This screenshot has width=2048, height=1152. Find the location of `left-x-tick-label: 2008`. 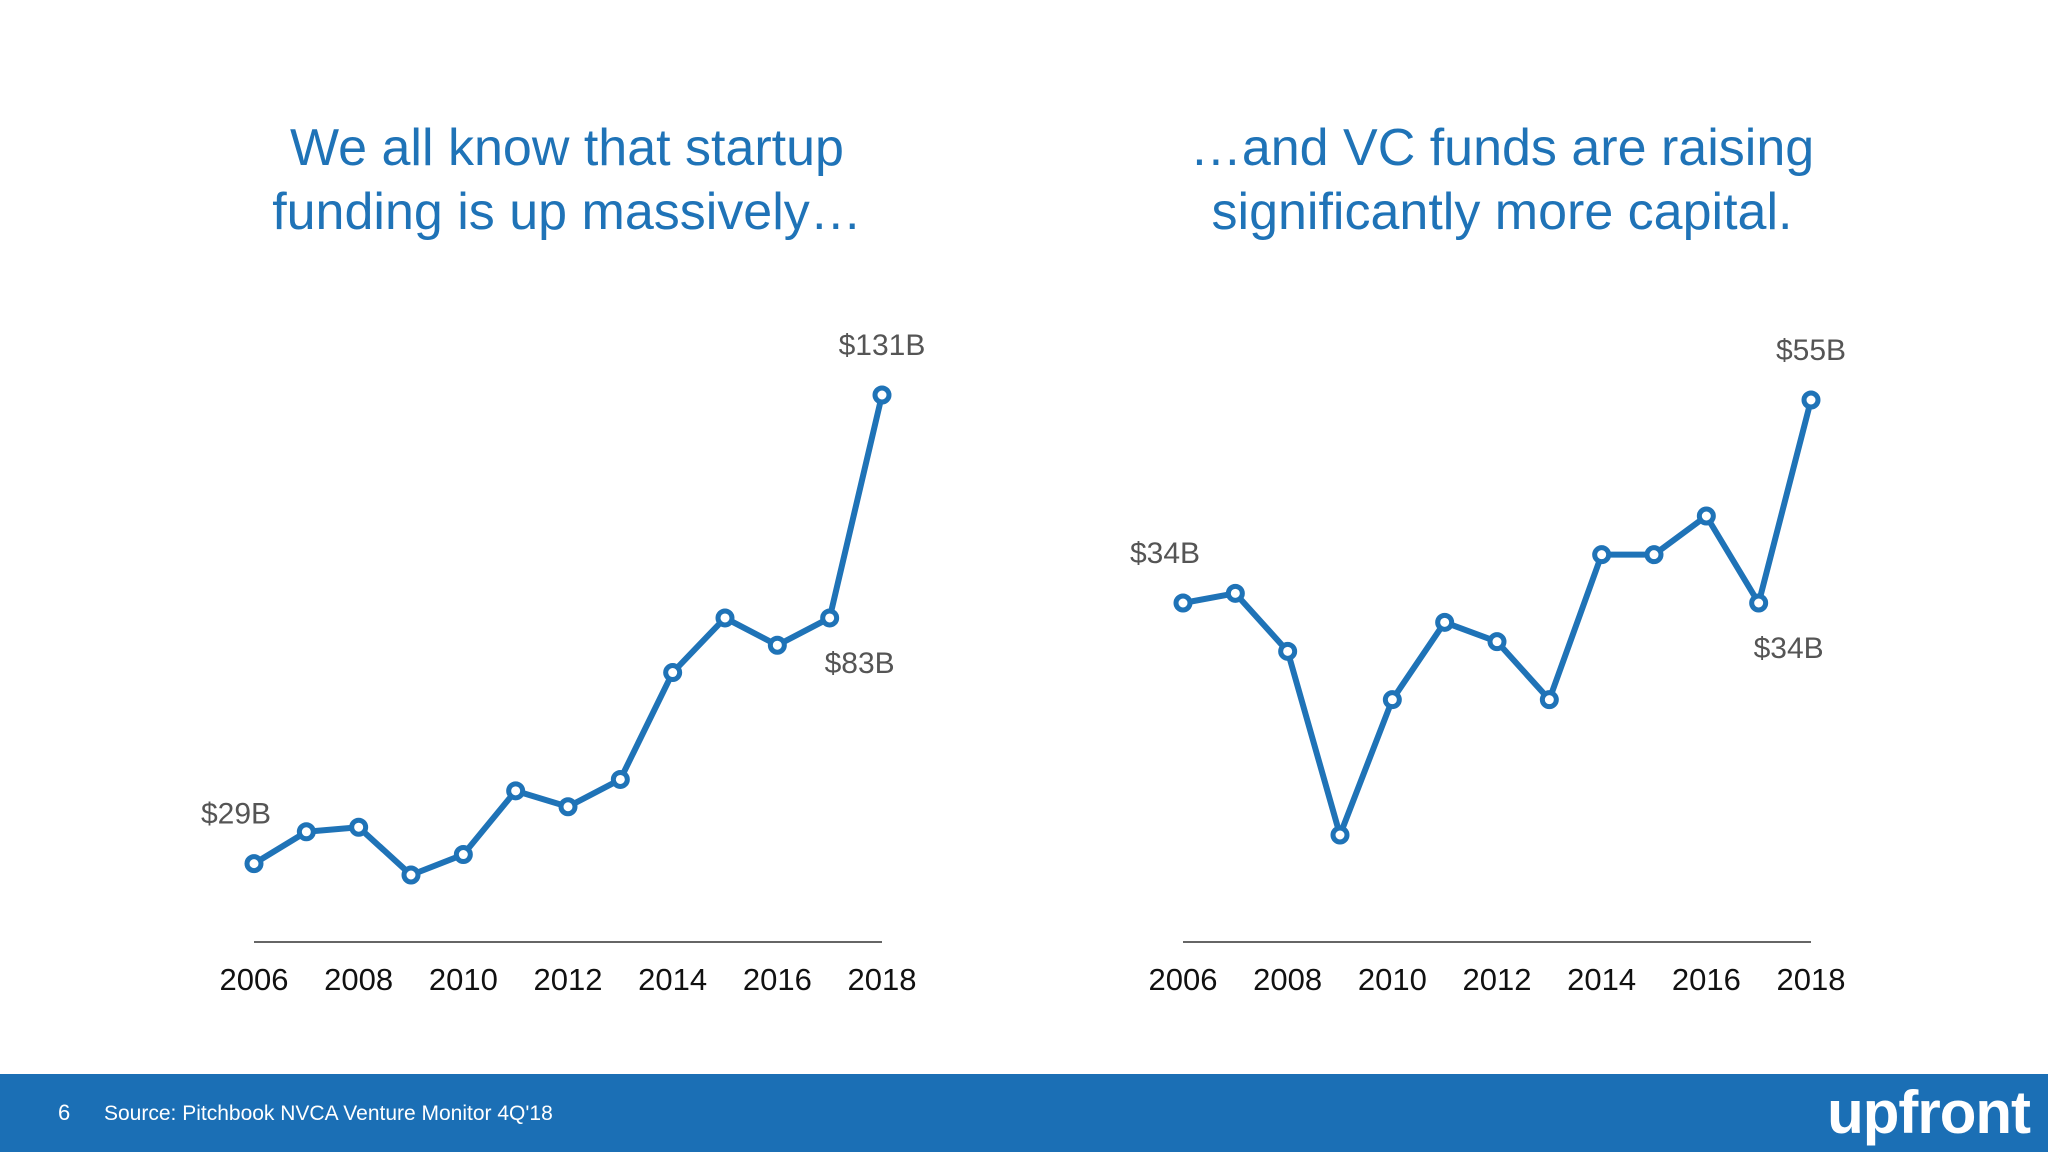

left-x-tick-label: 2008 is located at coordinates (358, 979).